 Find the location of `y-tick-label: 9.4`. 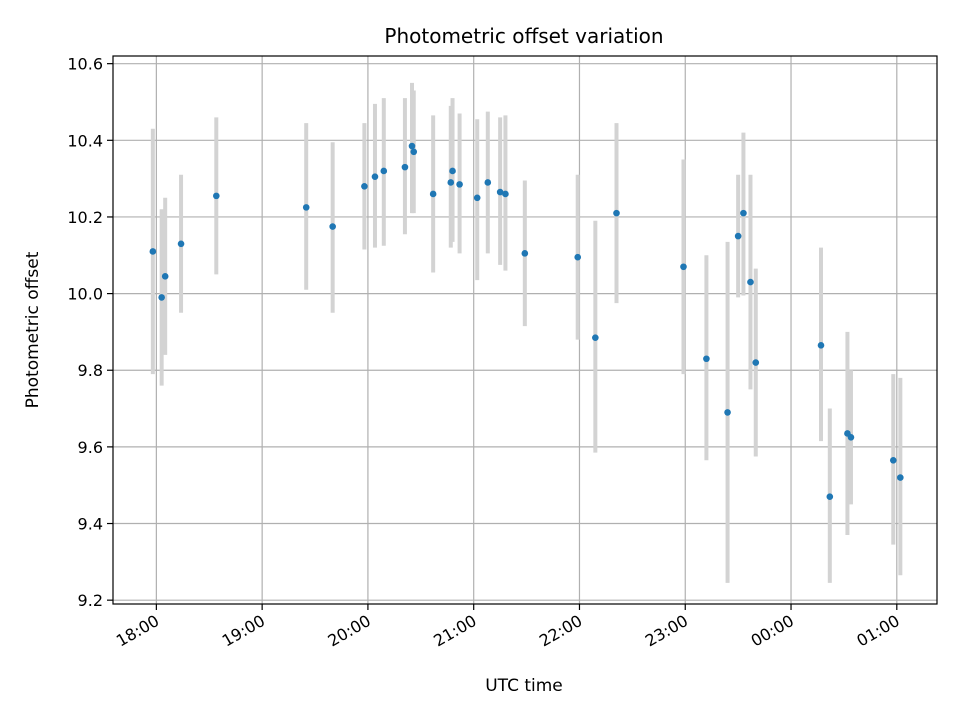

y-tick-label: 9.4 is located at coordinates (90, 524).